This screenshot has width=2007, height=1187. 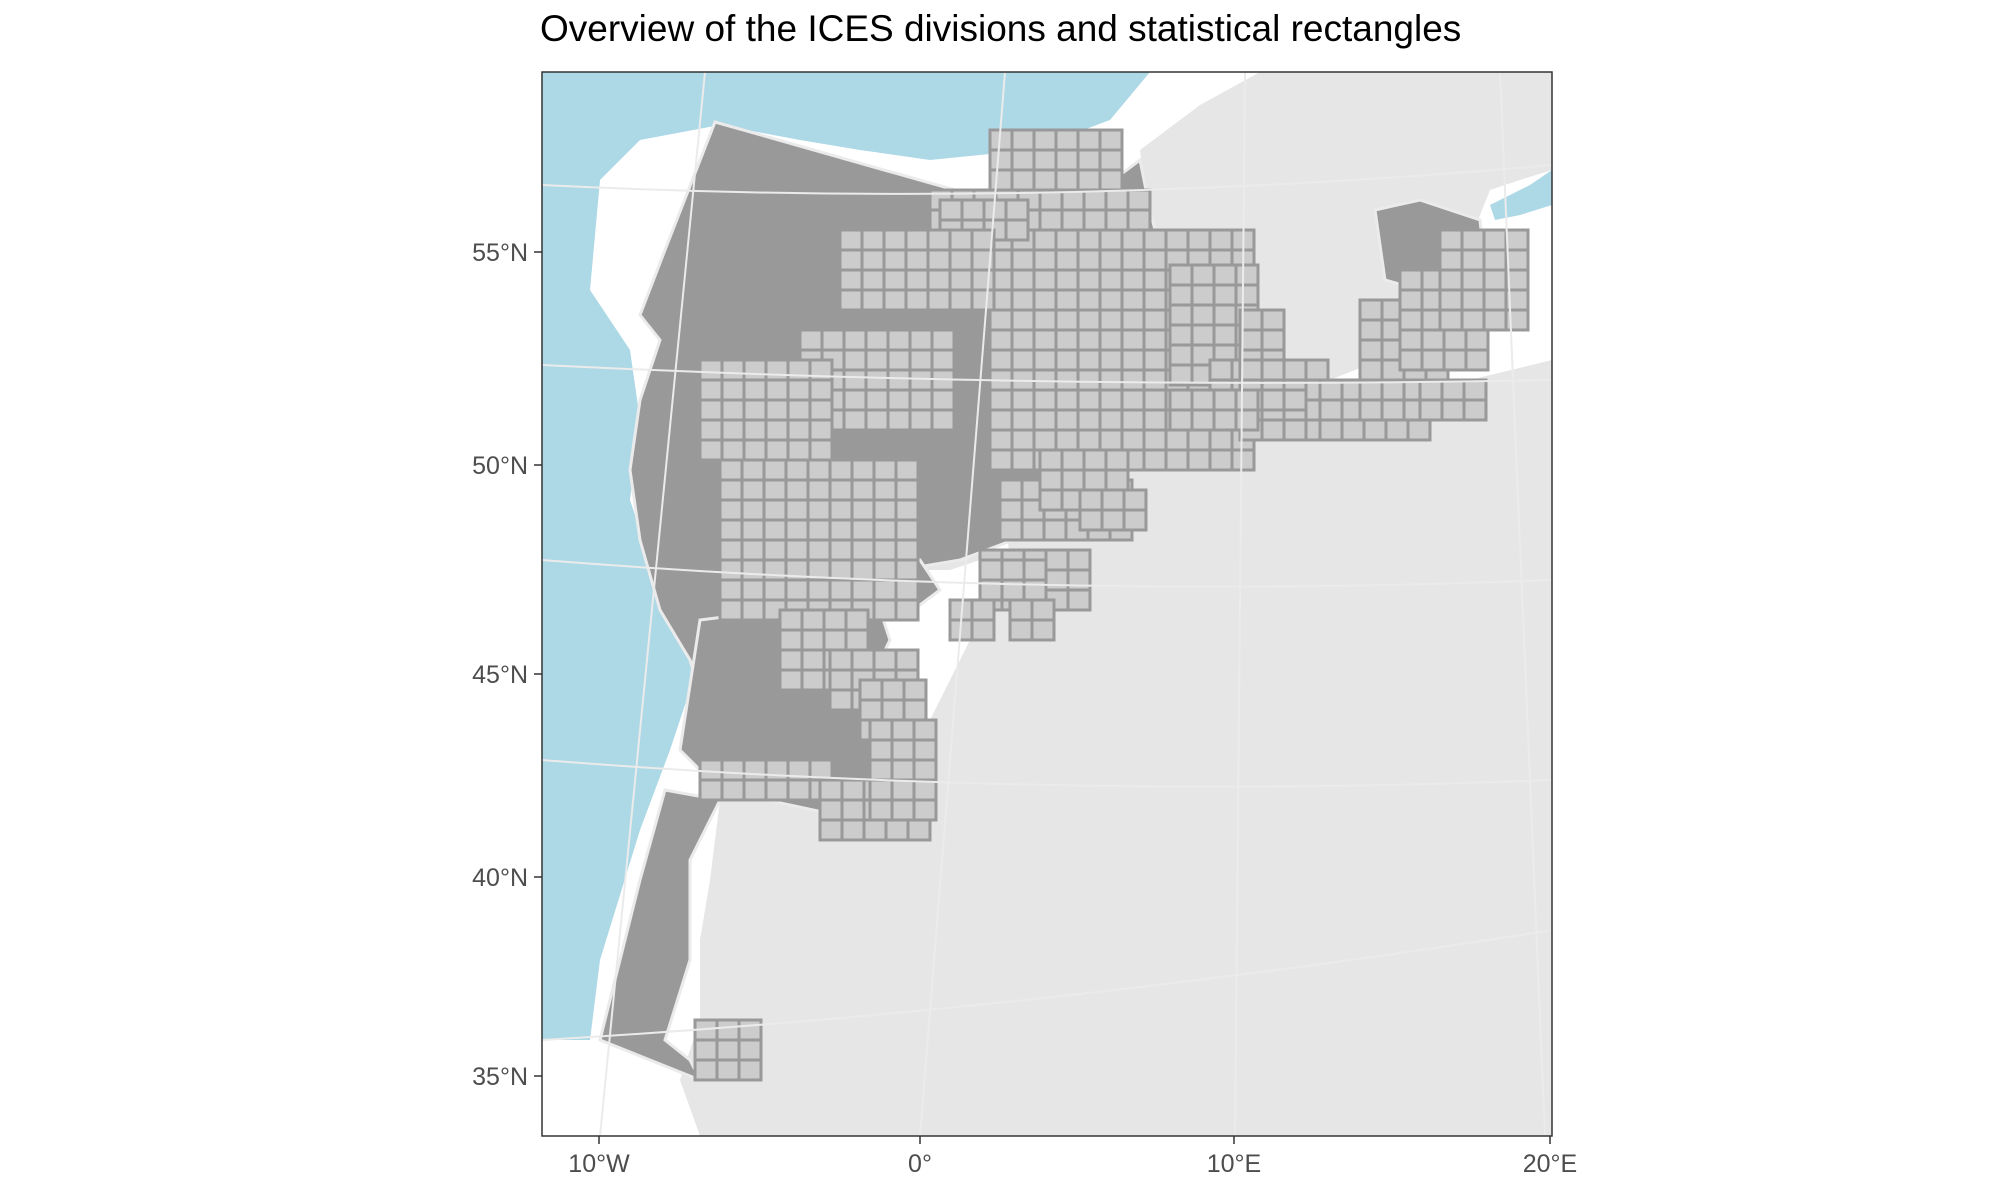 I want to click on graticule-meridian-10w, so click(x=652, y=604).